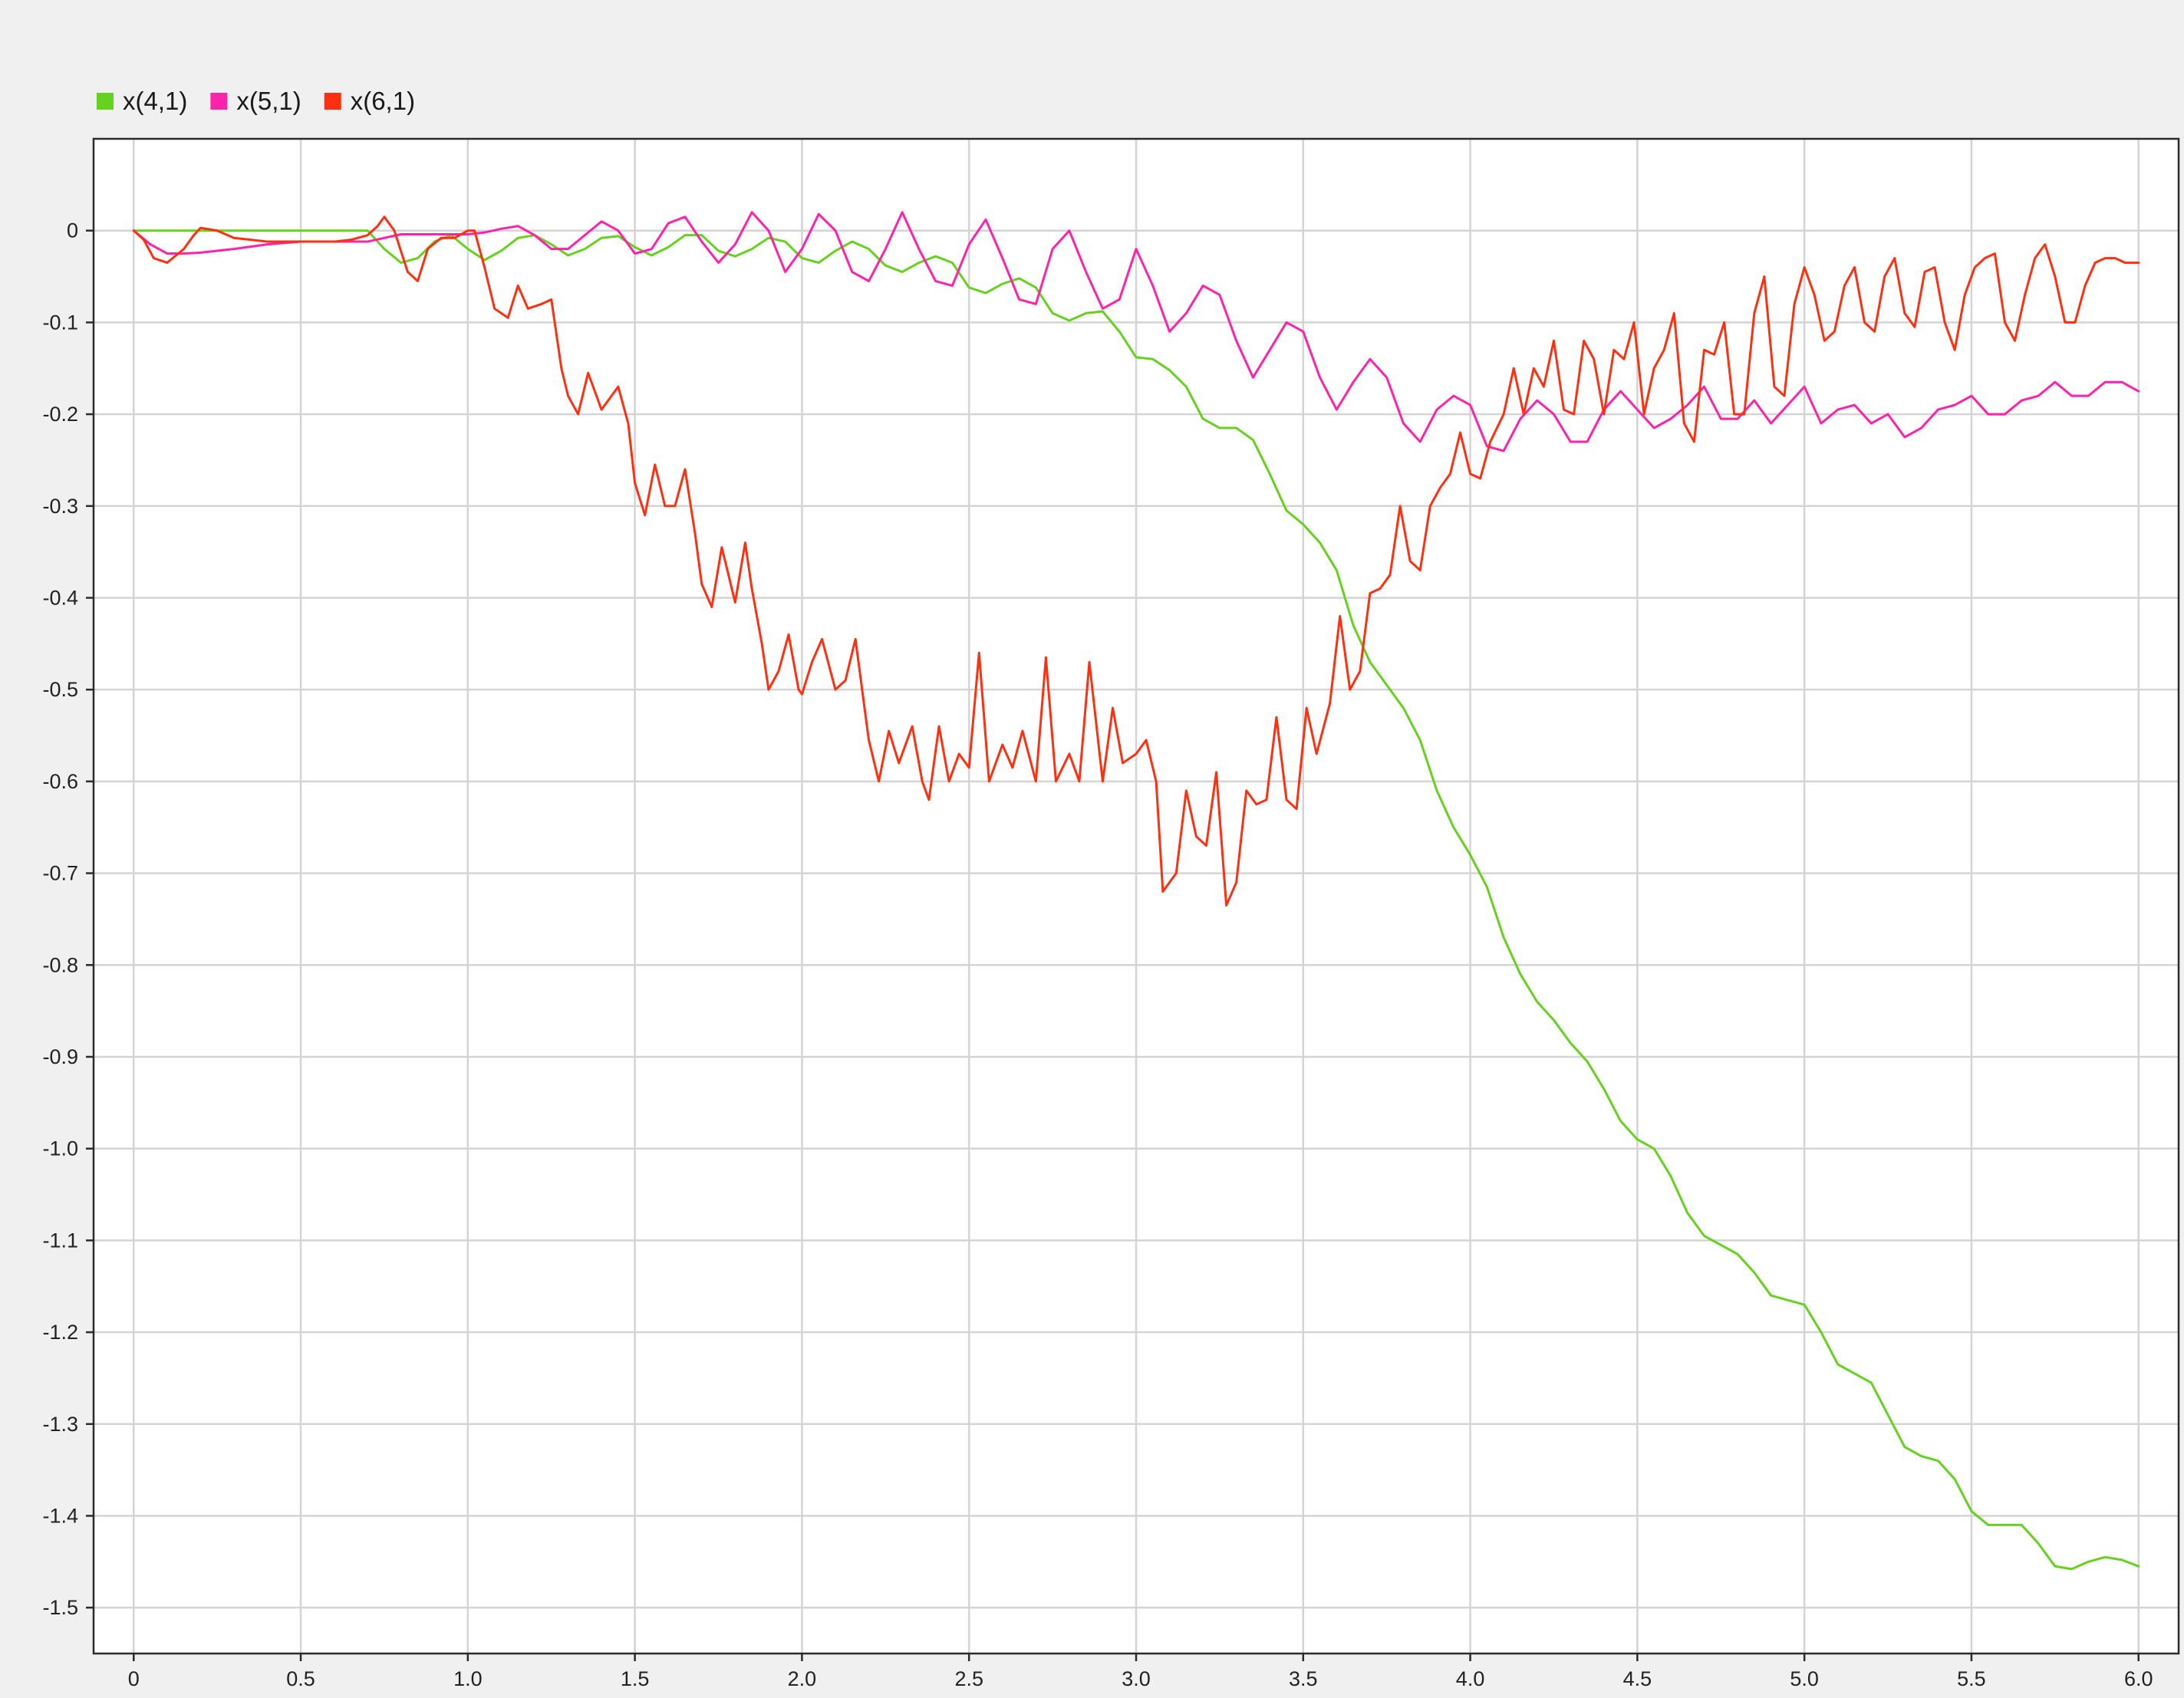 This screenshot has height=1698, width=2184. What do you see at coordinates (134, 1678) in the screenshot?
I see `x-tick-label: 0` at bounding box center [134, 1678].